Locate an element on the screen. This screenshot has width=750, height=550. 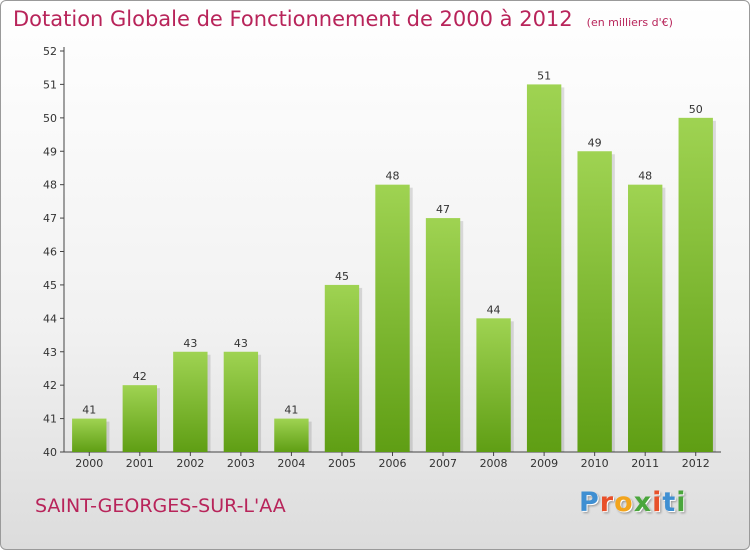
data-label: 42 is located at coordinates (140, 376).